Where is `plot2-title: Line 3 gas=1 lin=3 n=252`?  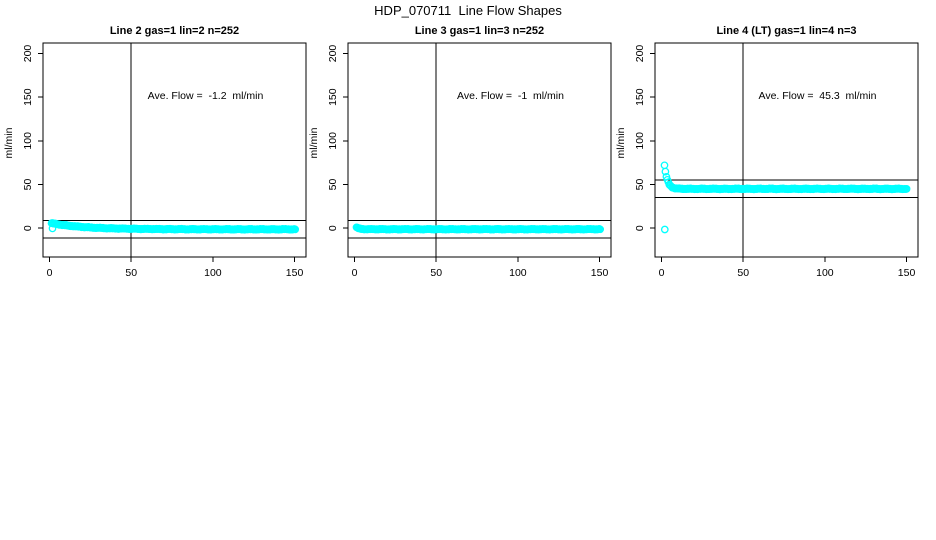 plot2-title: Line 3 gas=1 lin=3 n=252 is located at coordinates (479, 31).